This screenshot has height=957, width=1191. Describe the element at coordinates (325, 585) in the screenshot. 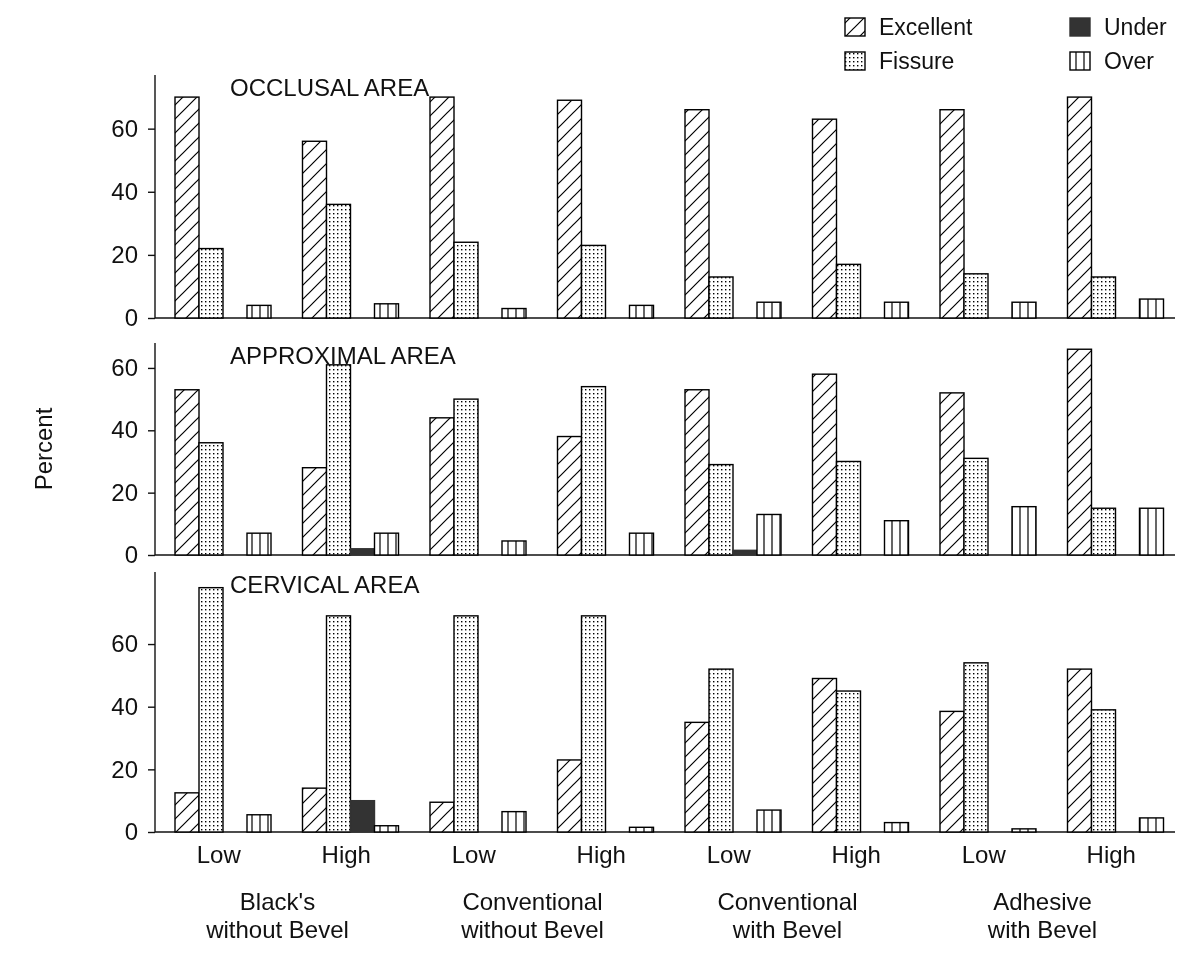

I see `chart-title: CERVICAL AREA` at that location.